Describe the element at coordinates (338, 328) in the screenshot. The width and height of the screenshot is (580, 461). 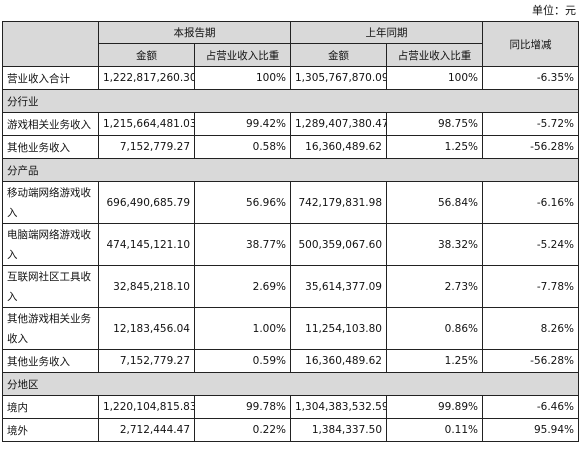
I see `prior-amount: 11,254,103.80` at that location.